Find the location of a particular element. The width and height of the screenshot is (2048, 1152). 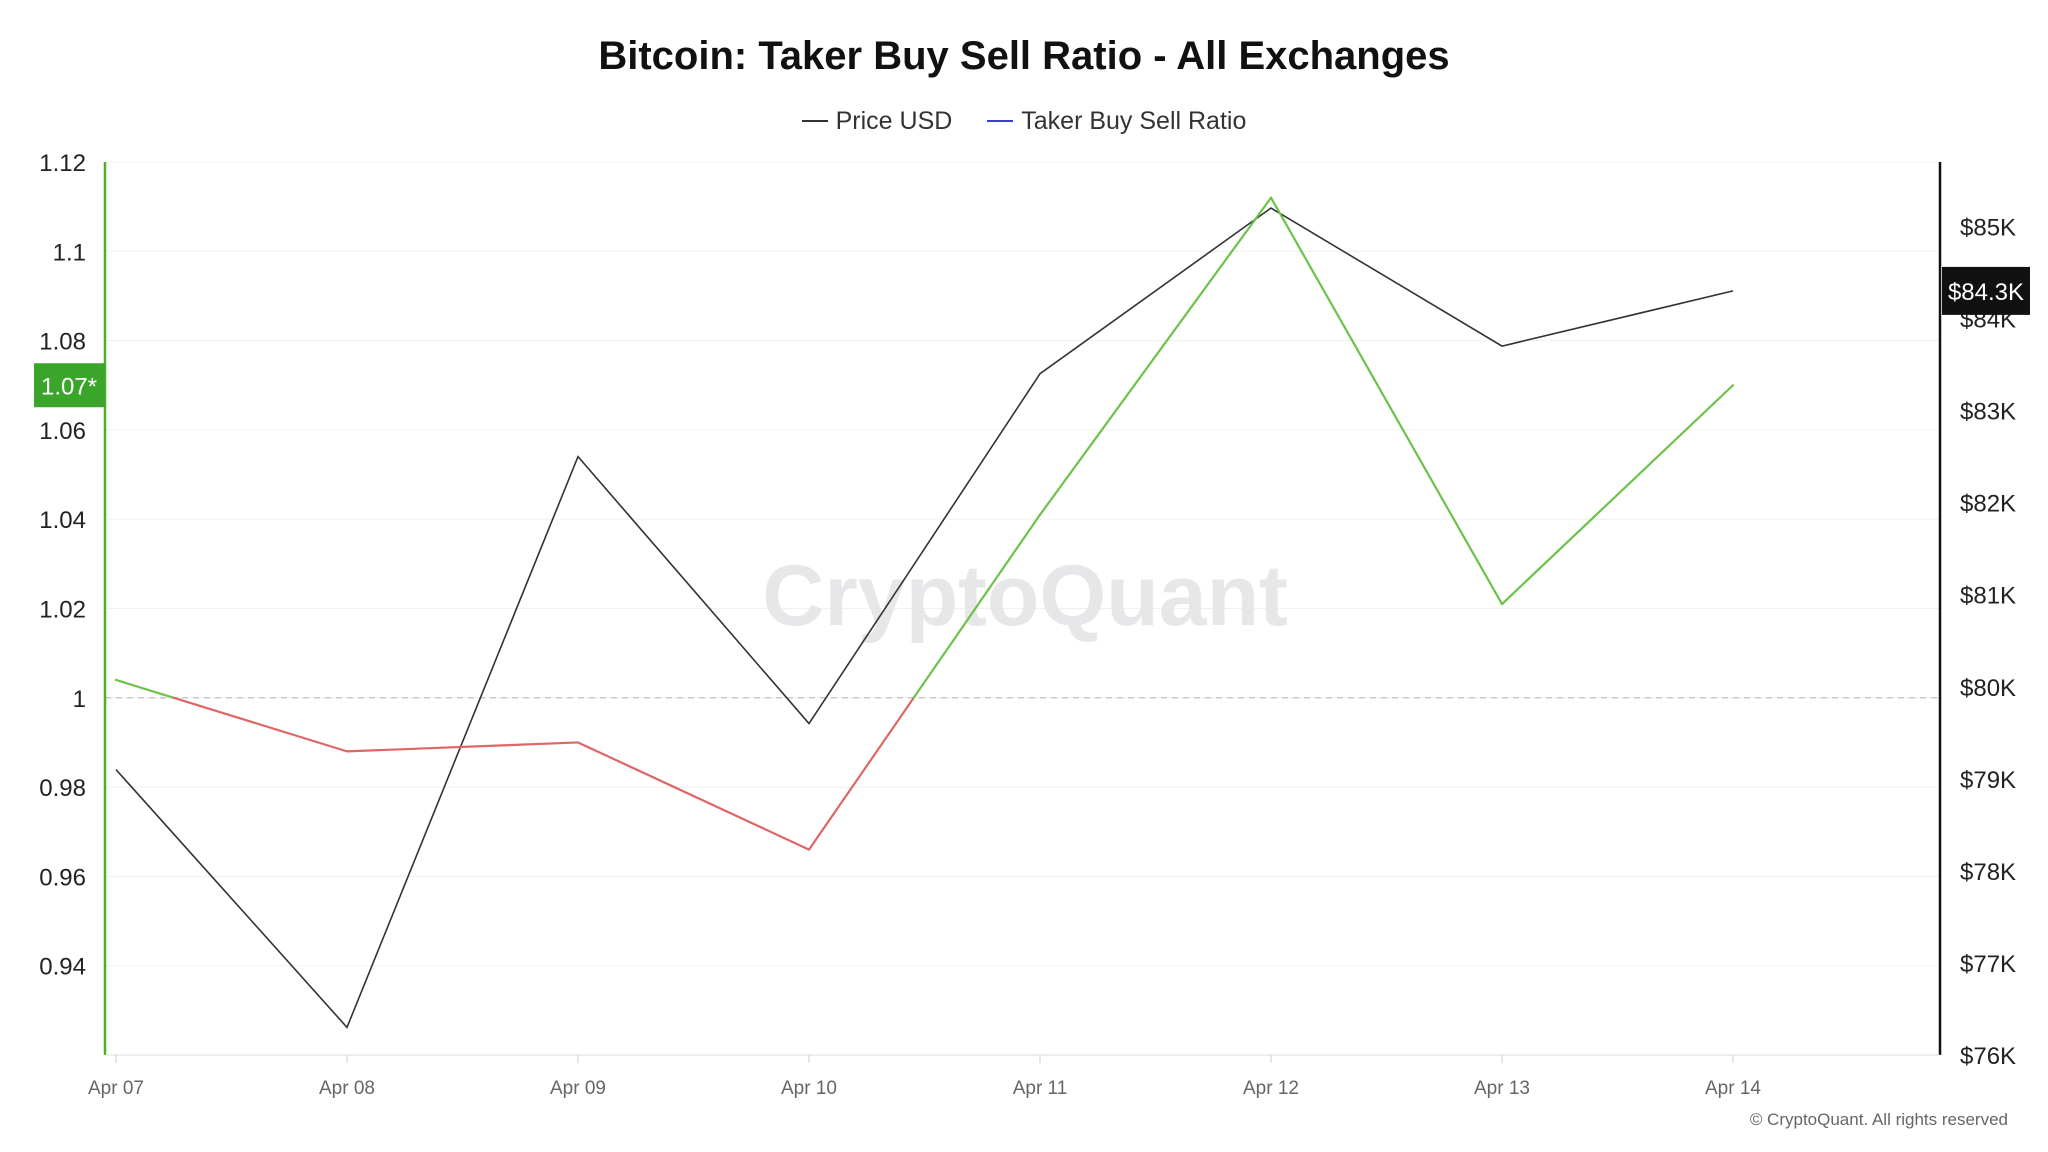

legend-label-ratio: Taker Buy Sell Ratio is located at coordinates (1134, 120).